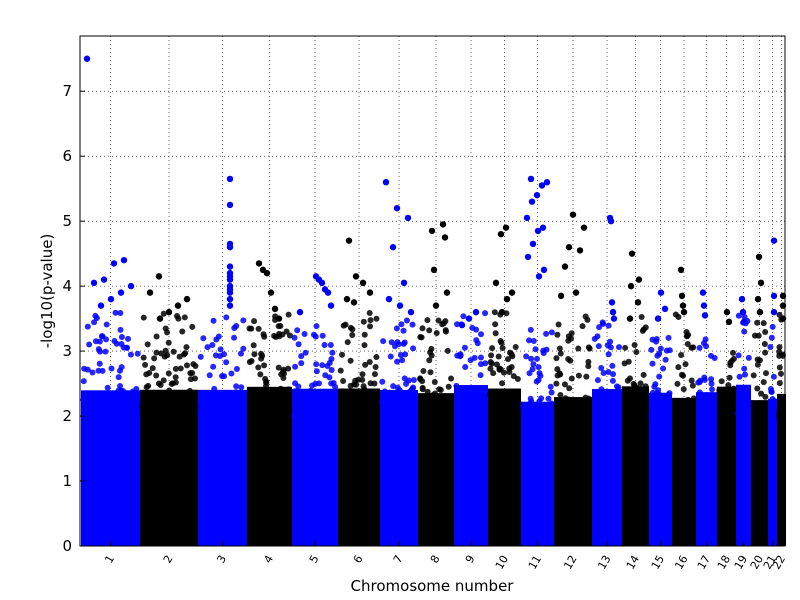 The height and width of the screenshot is (600, 800). Describe the element at coordinates (469, 318) in the screenshot. I see `chr-9-peak-point` at that location.